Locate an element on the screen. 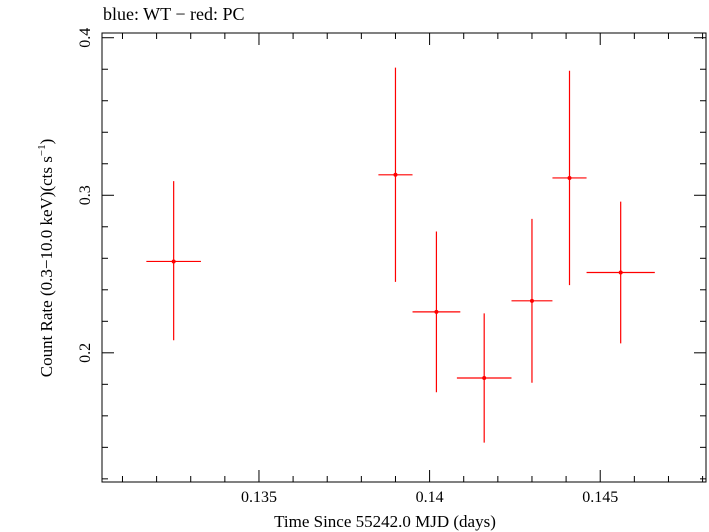 The width and height of the screenshot is (709, 532). y-tick-label: 0.4 is located at coordinates (85, 38).